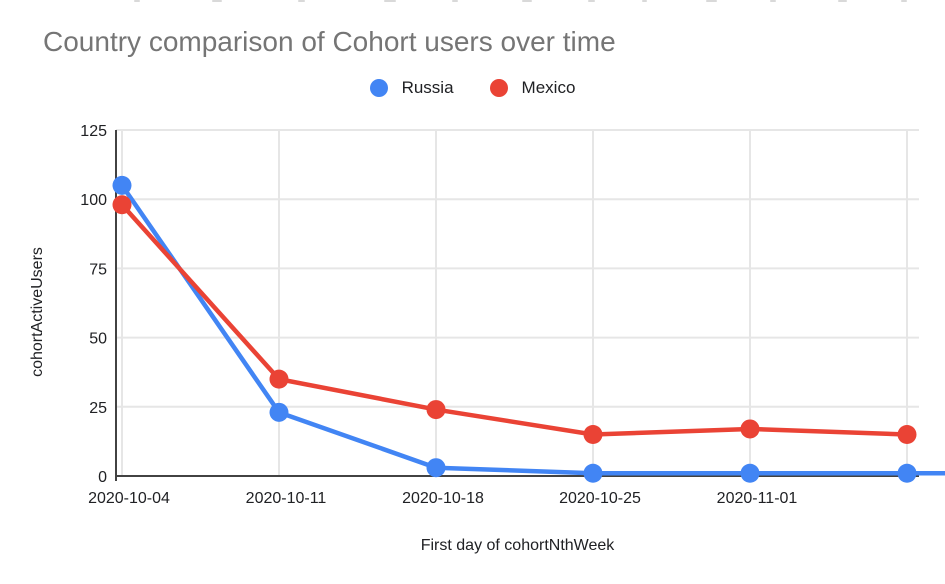 This screenshot has width=945, height=584. I want to click on x-tick-label: 2020-10-25, so click(600, 498).